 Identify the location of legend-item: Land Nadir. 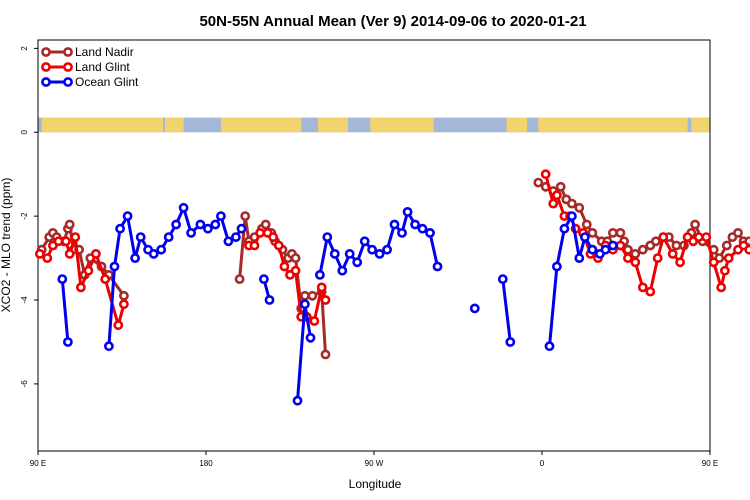
(87, 52).